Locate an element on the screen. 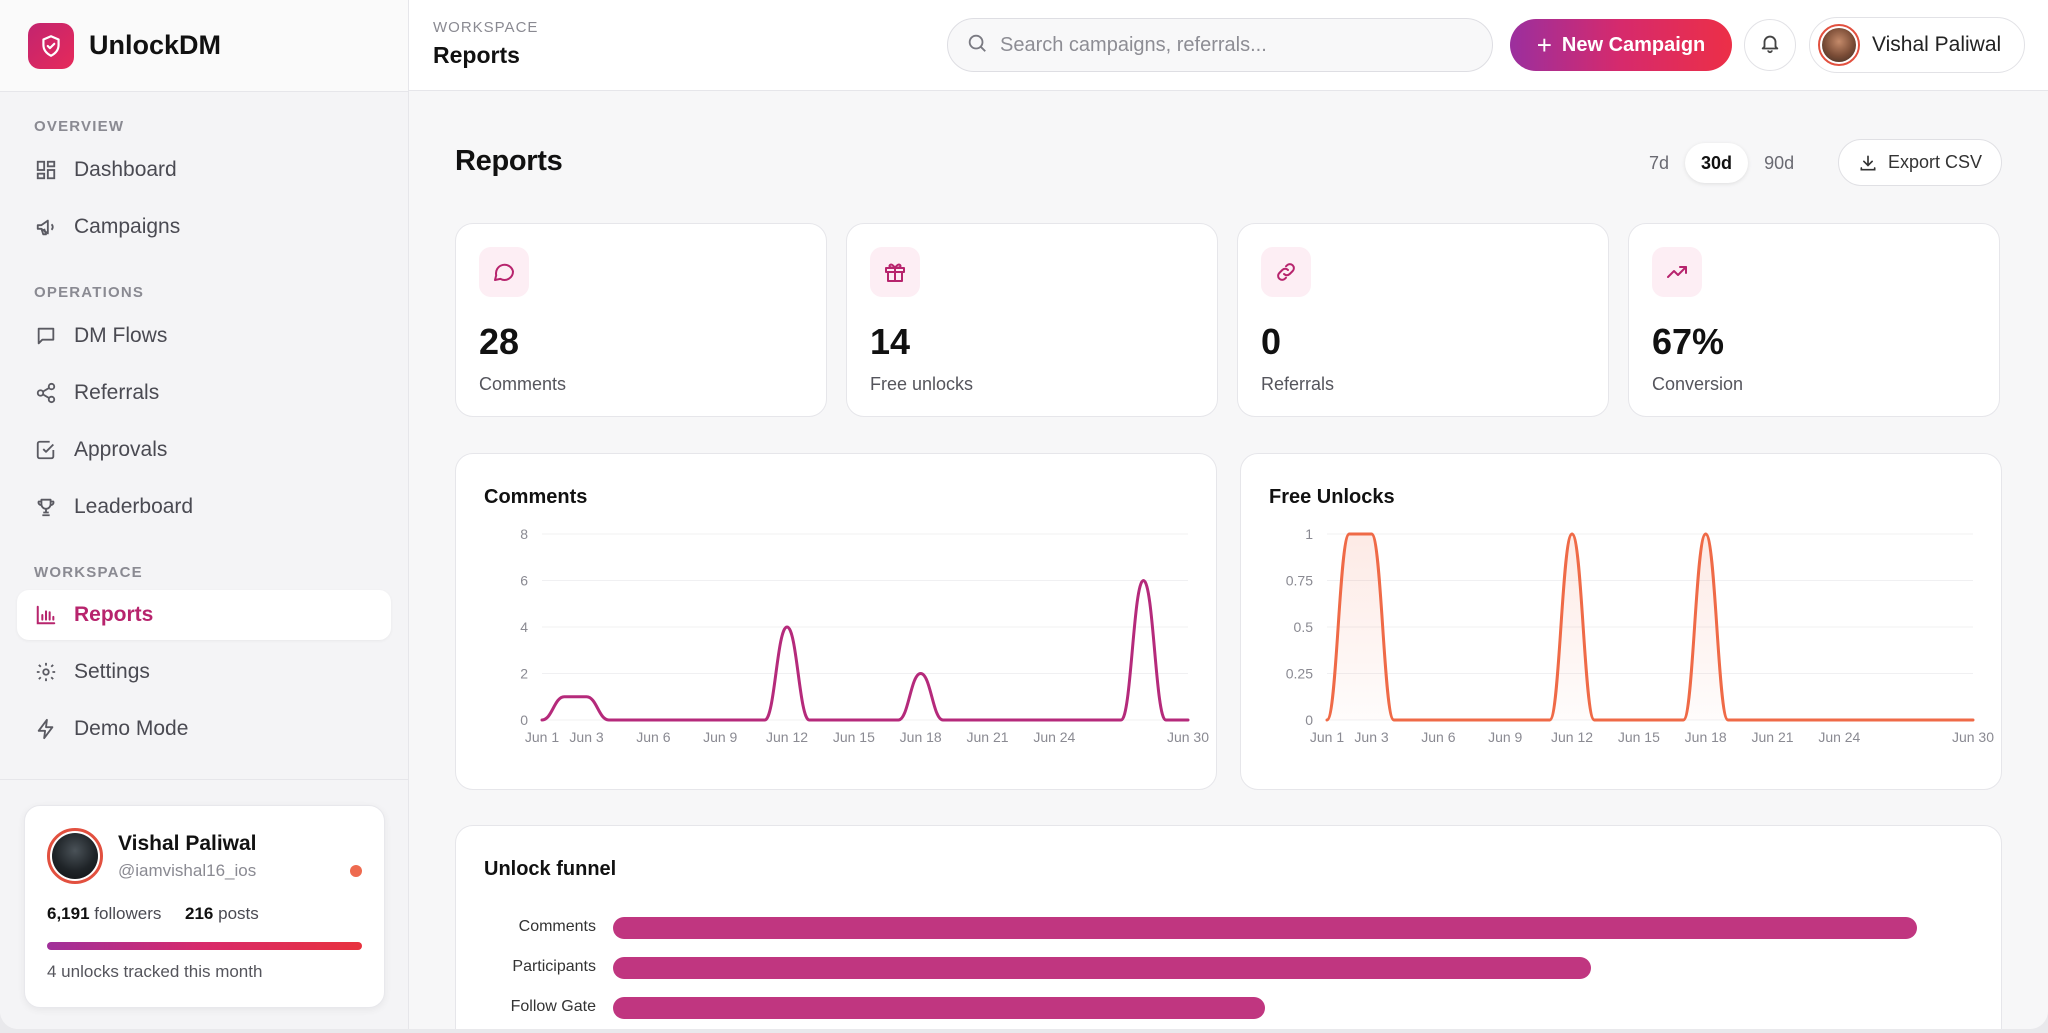  sidebar-item-label: Reports is located at coordinates (114, 614).